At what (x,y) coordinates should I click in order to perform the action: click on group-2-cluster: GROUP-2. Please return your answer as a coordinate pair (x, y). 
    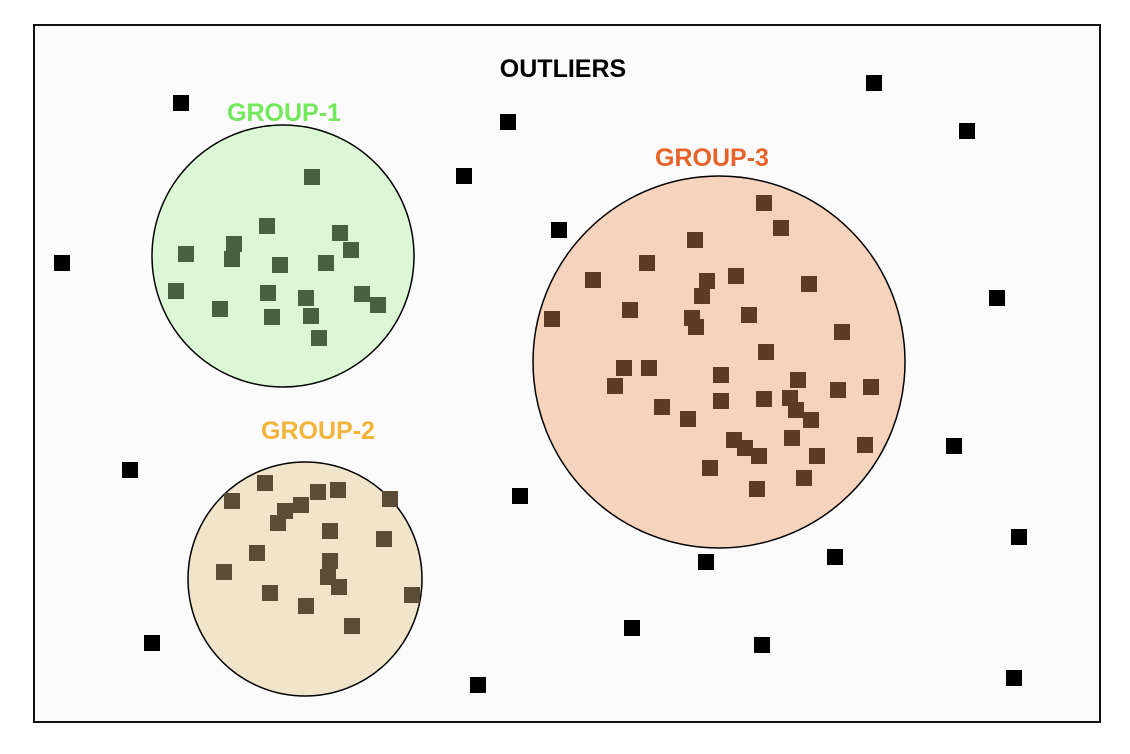
    Looking at the image, I should click on (305, 557).